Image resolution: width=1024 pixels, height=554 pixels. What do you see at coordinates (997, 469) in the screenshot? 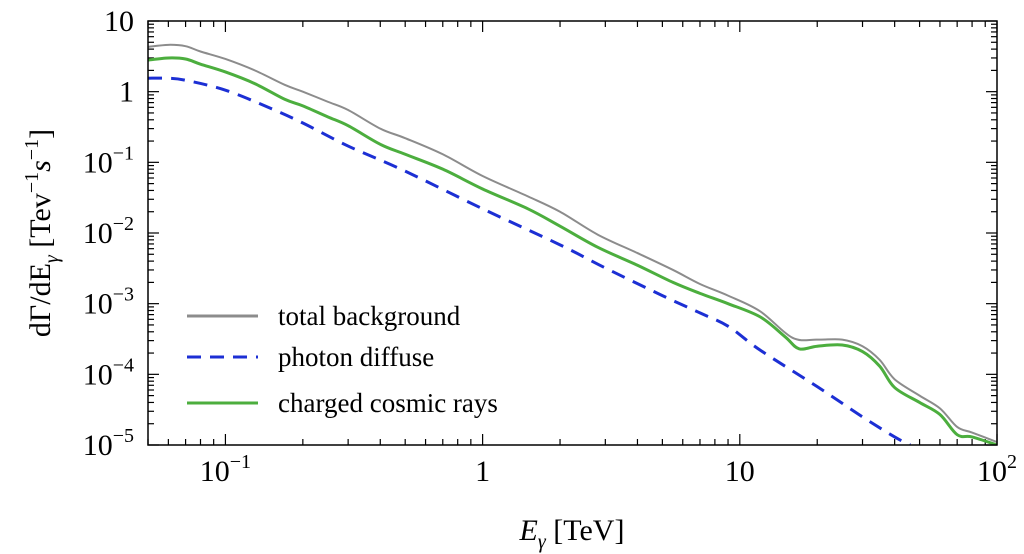
I see `x-tick-label: 10²` at bounding box center [997, 469].